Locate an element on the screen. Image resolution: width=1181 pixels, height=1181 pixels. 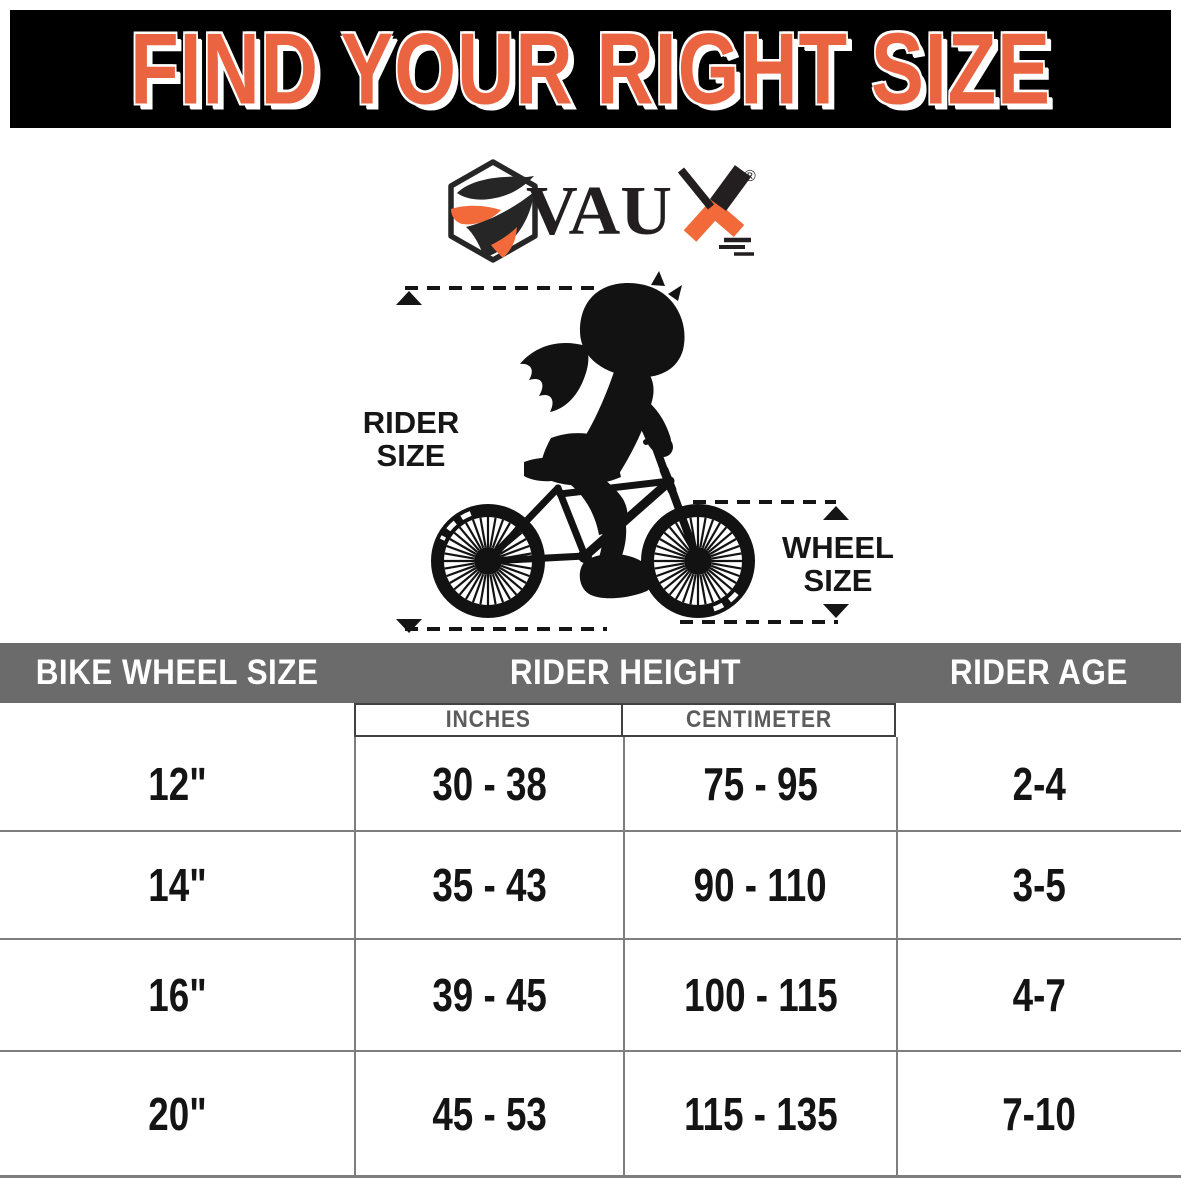
table-cell: 2-4 is located at coordinates (1038, 783).